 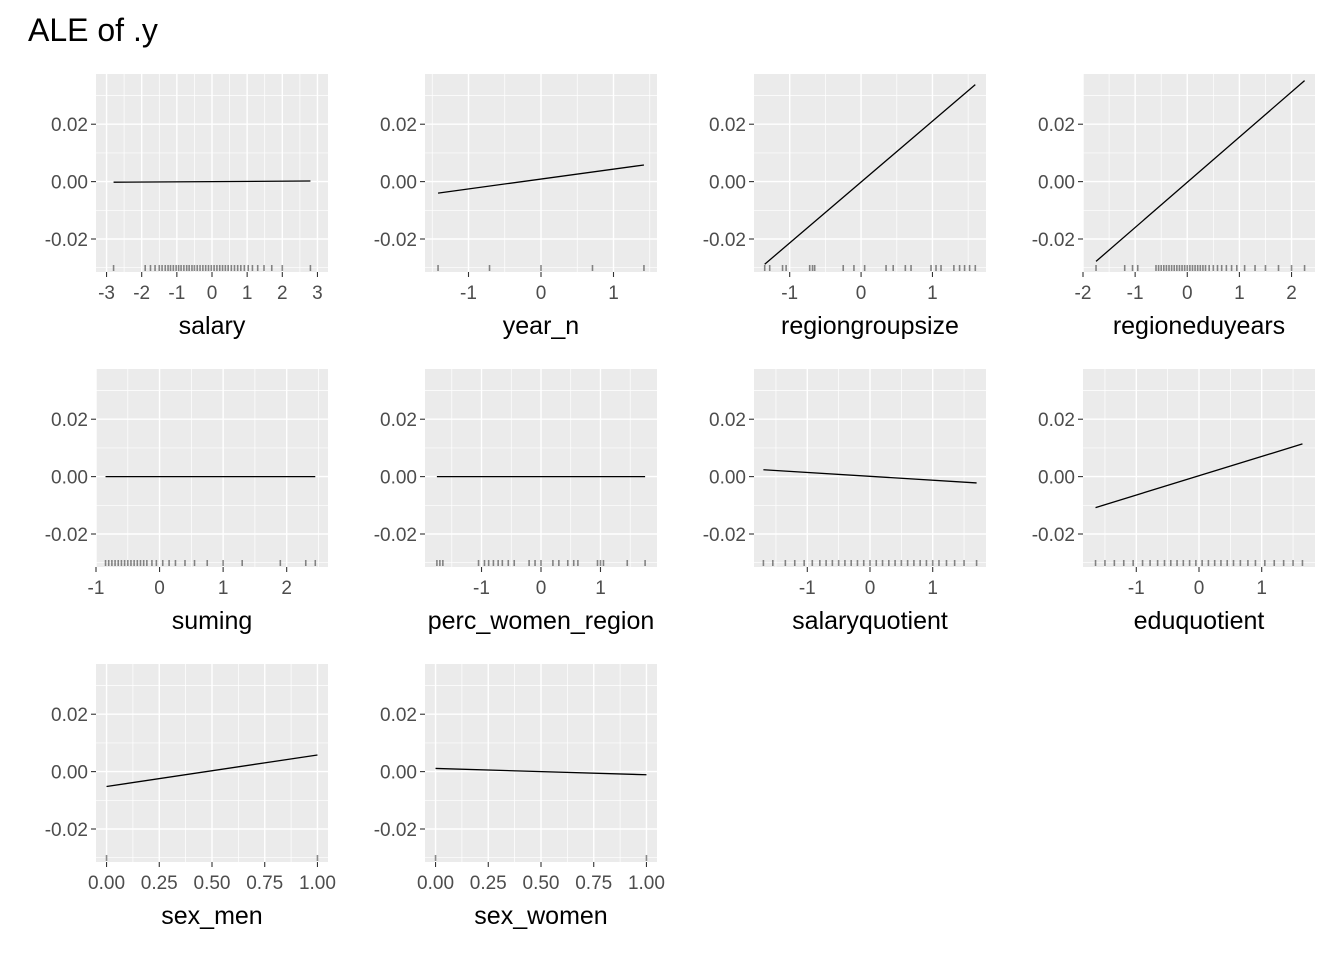 I want to click on x-axis-title: sex_men, so click(x=211, y=916).